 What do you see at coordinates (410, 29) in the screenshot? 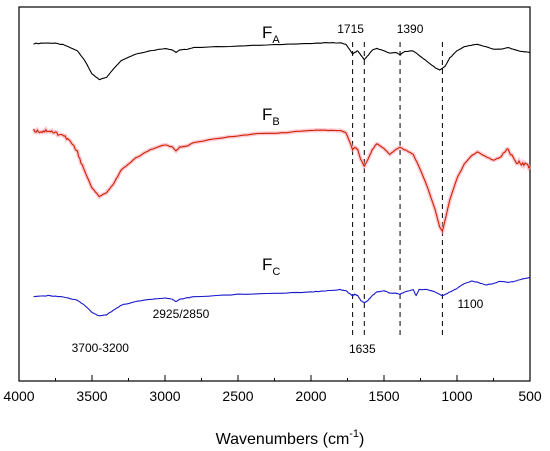
I see `annotation-label: 1390` at bounding box center [410, 29].